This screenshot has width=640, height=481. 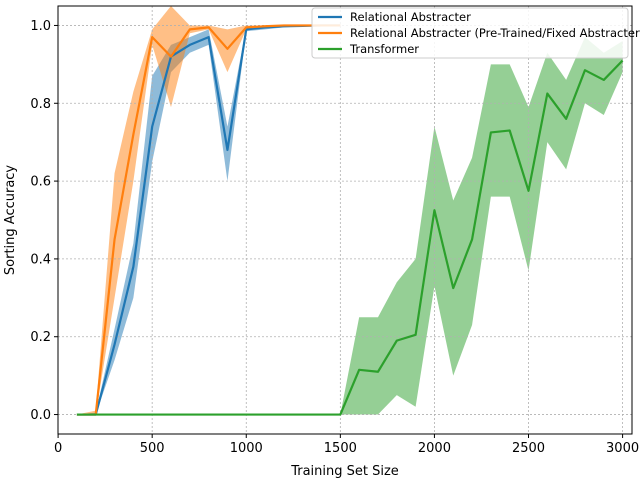 What do you see at coordinates (10, 220) in the screenshot?
I see `y-axis-label: Sorting Accuracy` at bounding box center [10, 220].